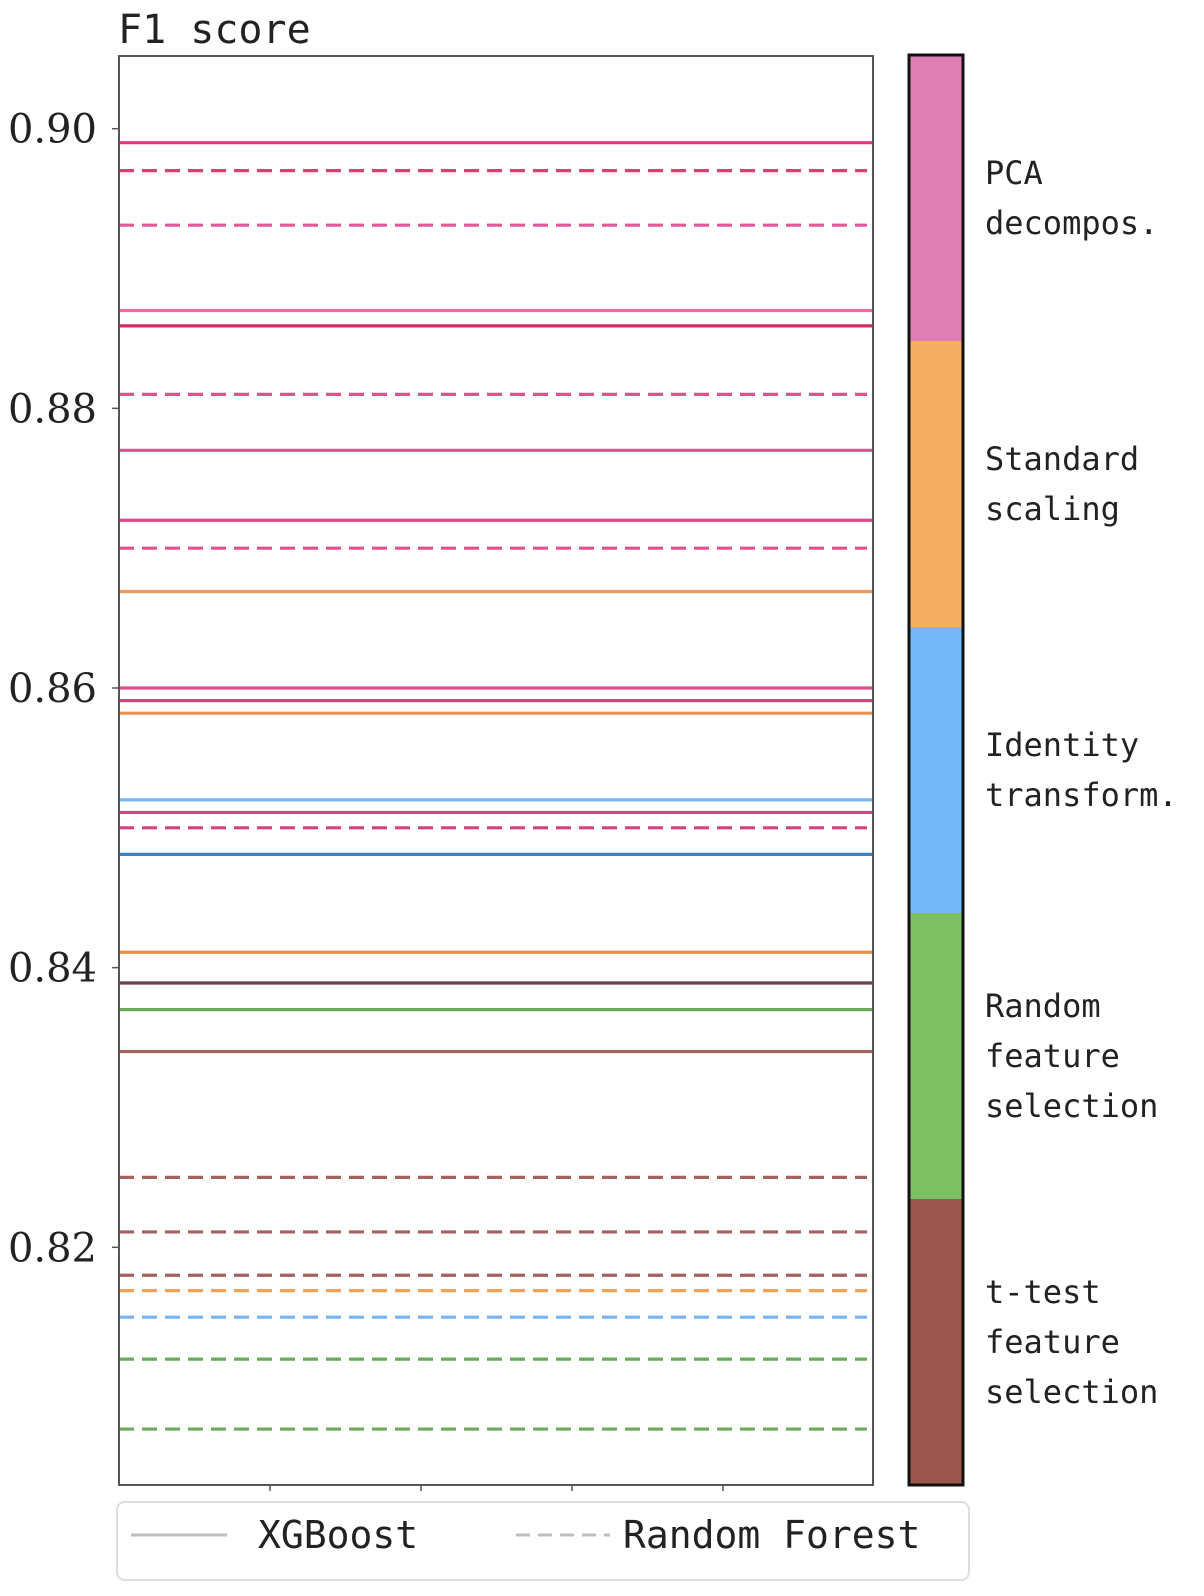  Describe the element at coordinates (1052, 1342) in the screenshot. I see `category-label-ttest: feature` at that location.